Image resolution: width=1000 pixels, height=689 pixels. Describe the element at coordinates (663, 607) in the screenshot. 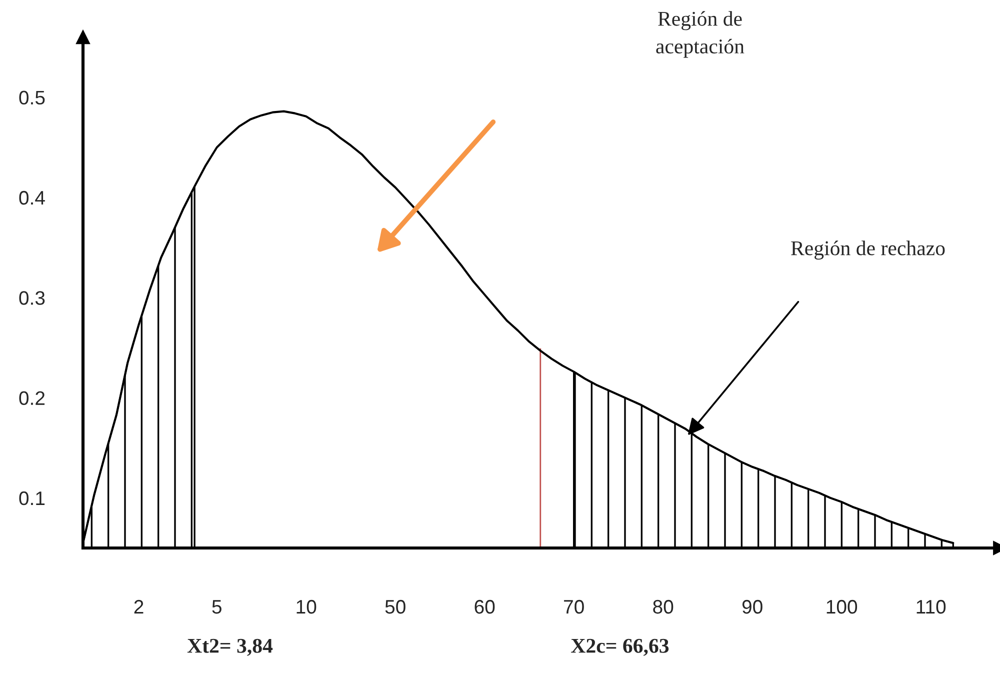

I see `x-tick-label: 80` at that location.